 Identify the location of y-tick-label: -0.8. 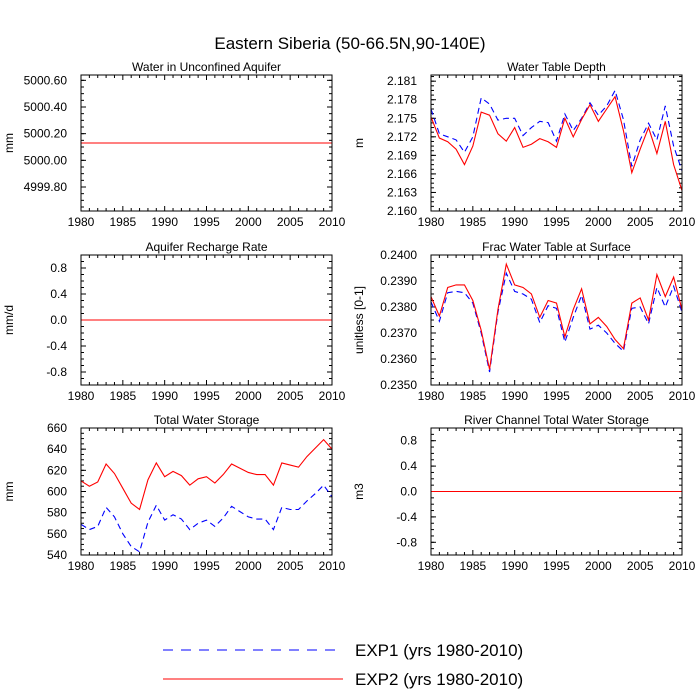
(406, 542).